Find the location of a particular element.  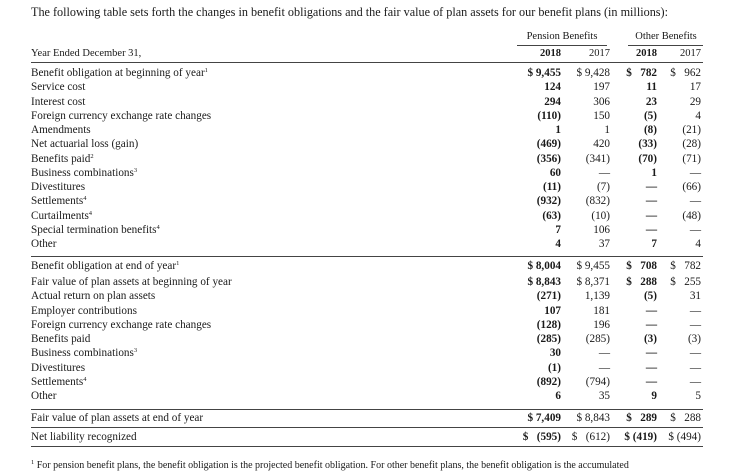

row-label-text: Employer contributions is located at coordinates (84, 310).